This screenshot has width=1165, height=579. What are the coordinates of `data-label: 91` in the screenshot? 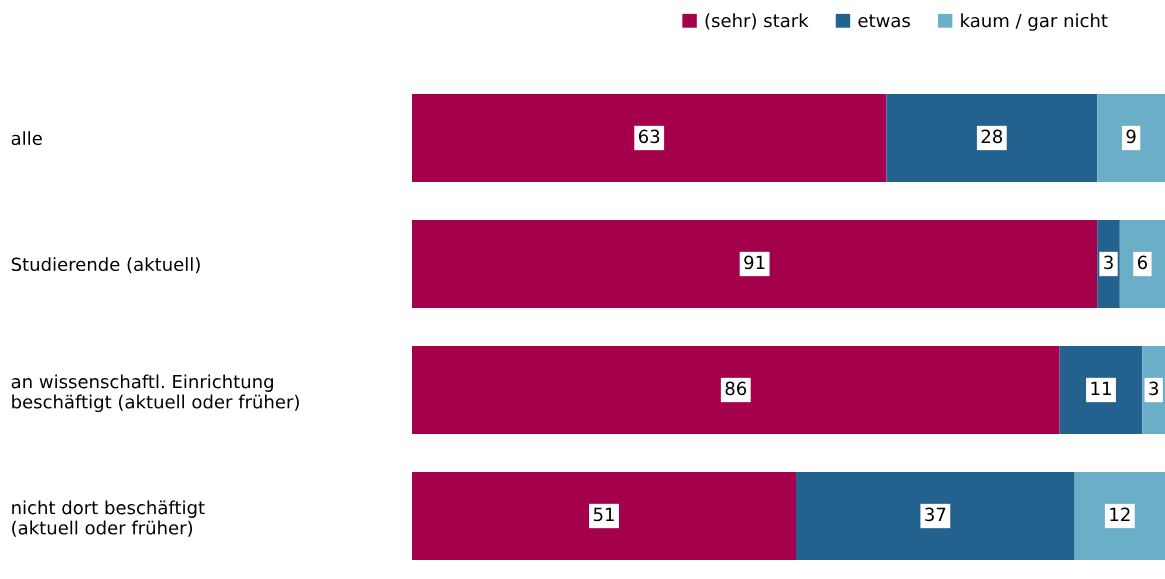 It's located at (754, 262).